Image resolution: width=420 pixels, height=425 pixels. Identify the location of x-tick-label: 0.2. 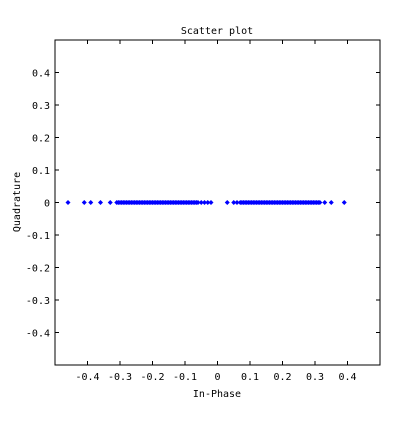
(282, 377).